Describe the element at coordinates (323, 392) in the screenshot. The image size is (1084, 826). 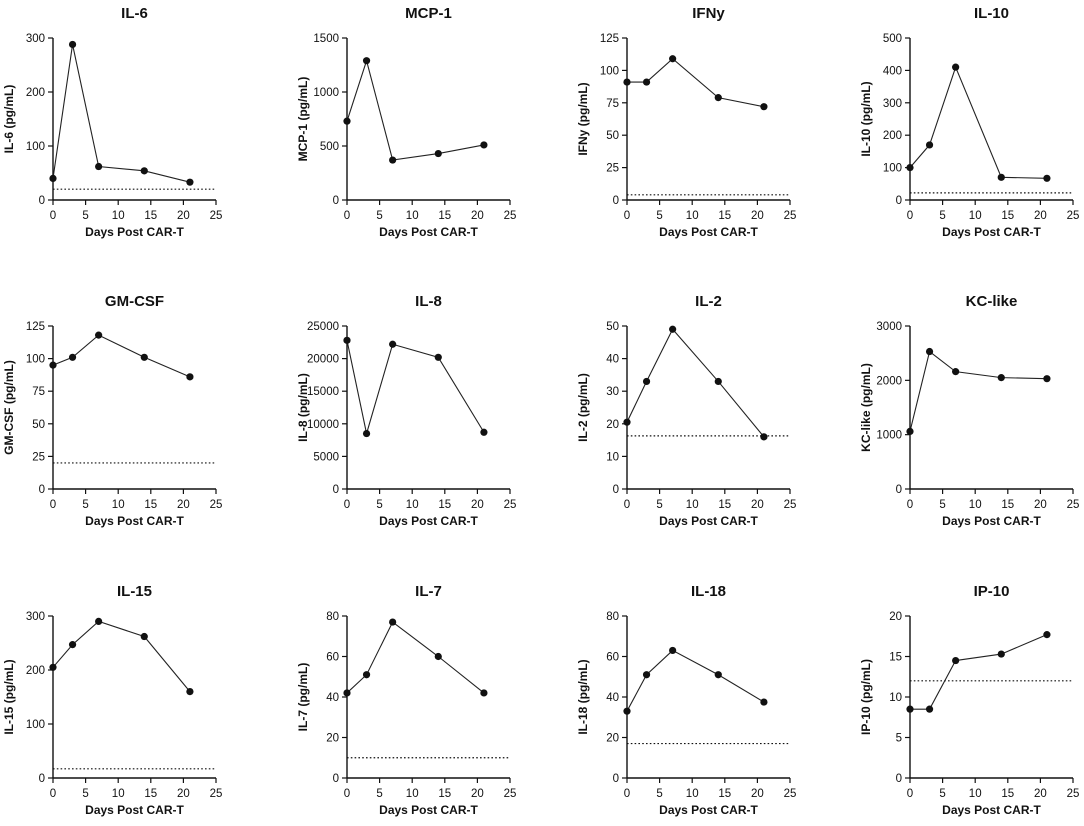
I see `y-tick-label: 15000` at that location.